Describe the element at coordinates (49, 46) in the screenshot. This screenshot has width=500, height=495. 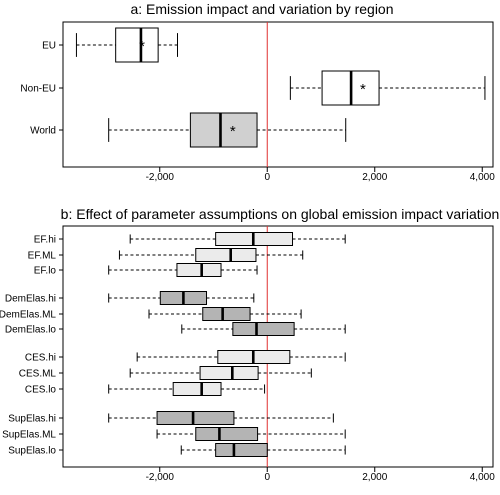
I see `category-label: EU` at that location.